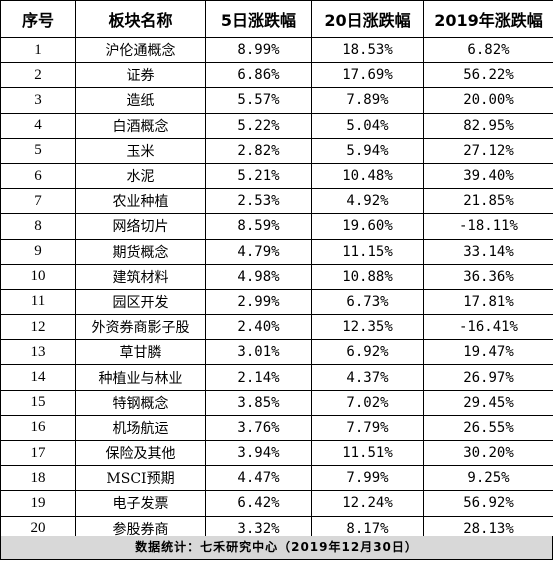  I want to click on cell-2019-change: 36.36%, so click(488, 276).